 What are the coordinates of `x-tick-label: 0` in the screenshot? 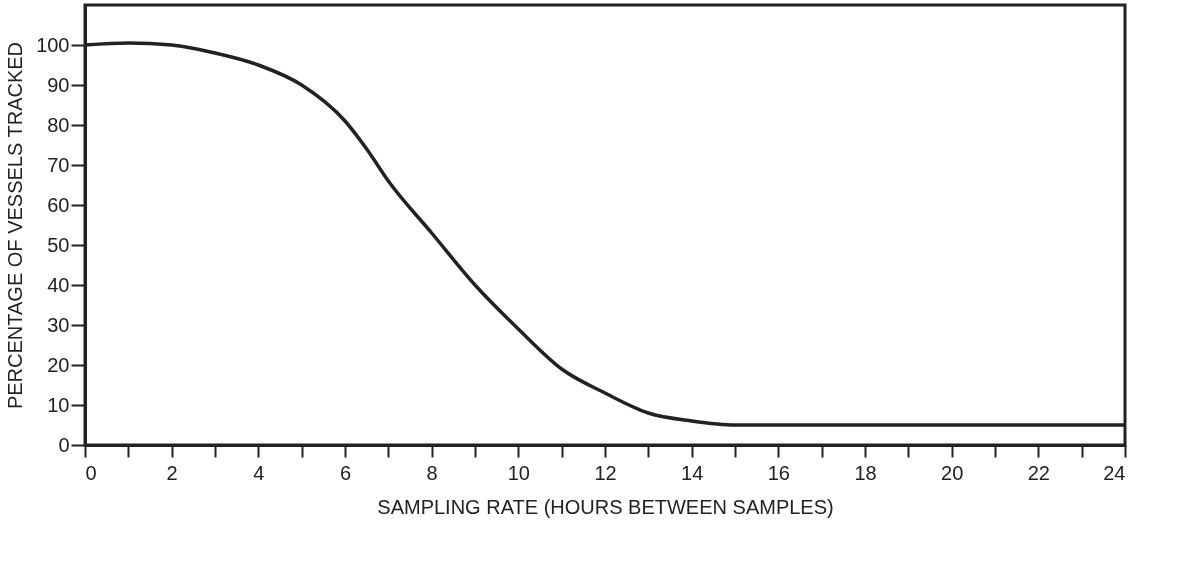 It's located at (91, 472).